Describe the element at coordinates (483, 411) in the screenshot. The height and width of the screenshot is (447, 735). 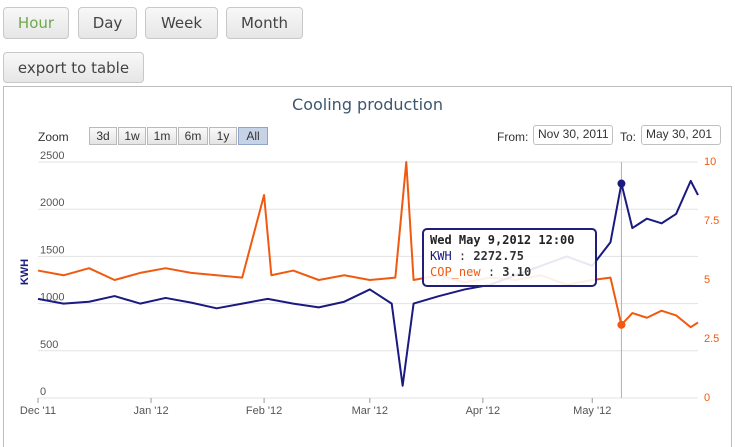
I see `x-tick-label: Apr '12` at that location.